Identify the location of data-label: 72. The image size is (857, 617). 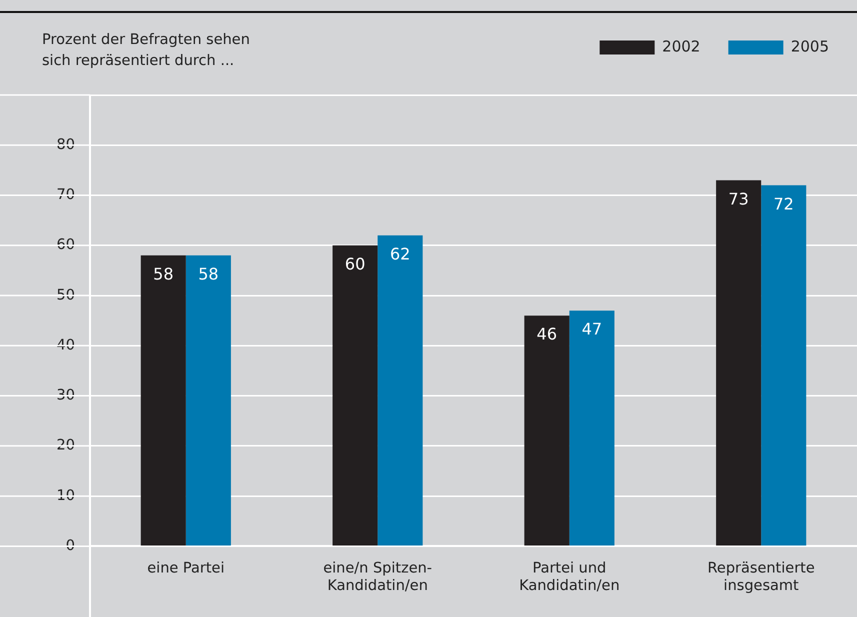
(783, 204).